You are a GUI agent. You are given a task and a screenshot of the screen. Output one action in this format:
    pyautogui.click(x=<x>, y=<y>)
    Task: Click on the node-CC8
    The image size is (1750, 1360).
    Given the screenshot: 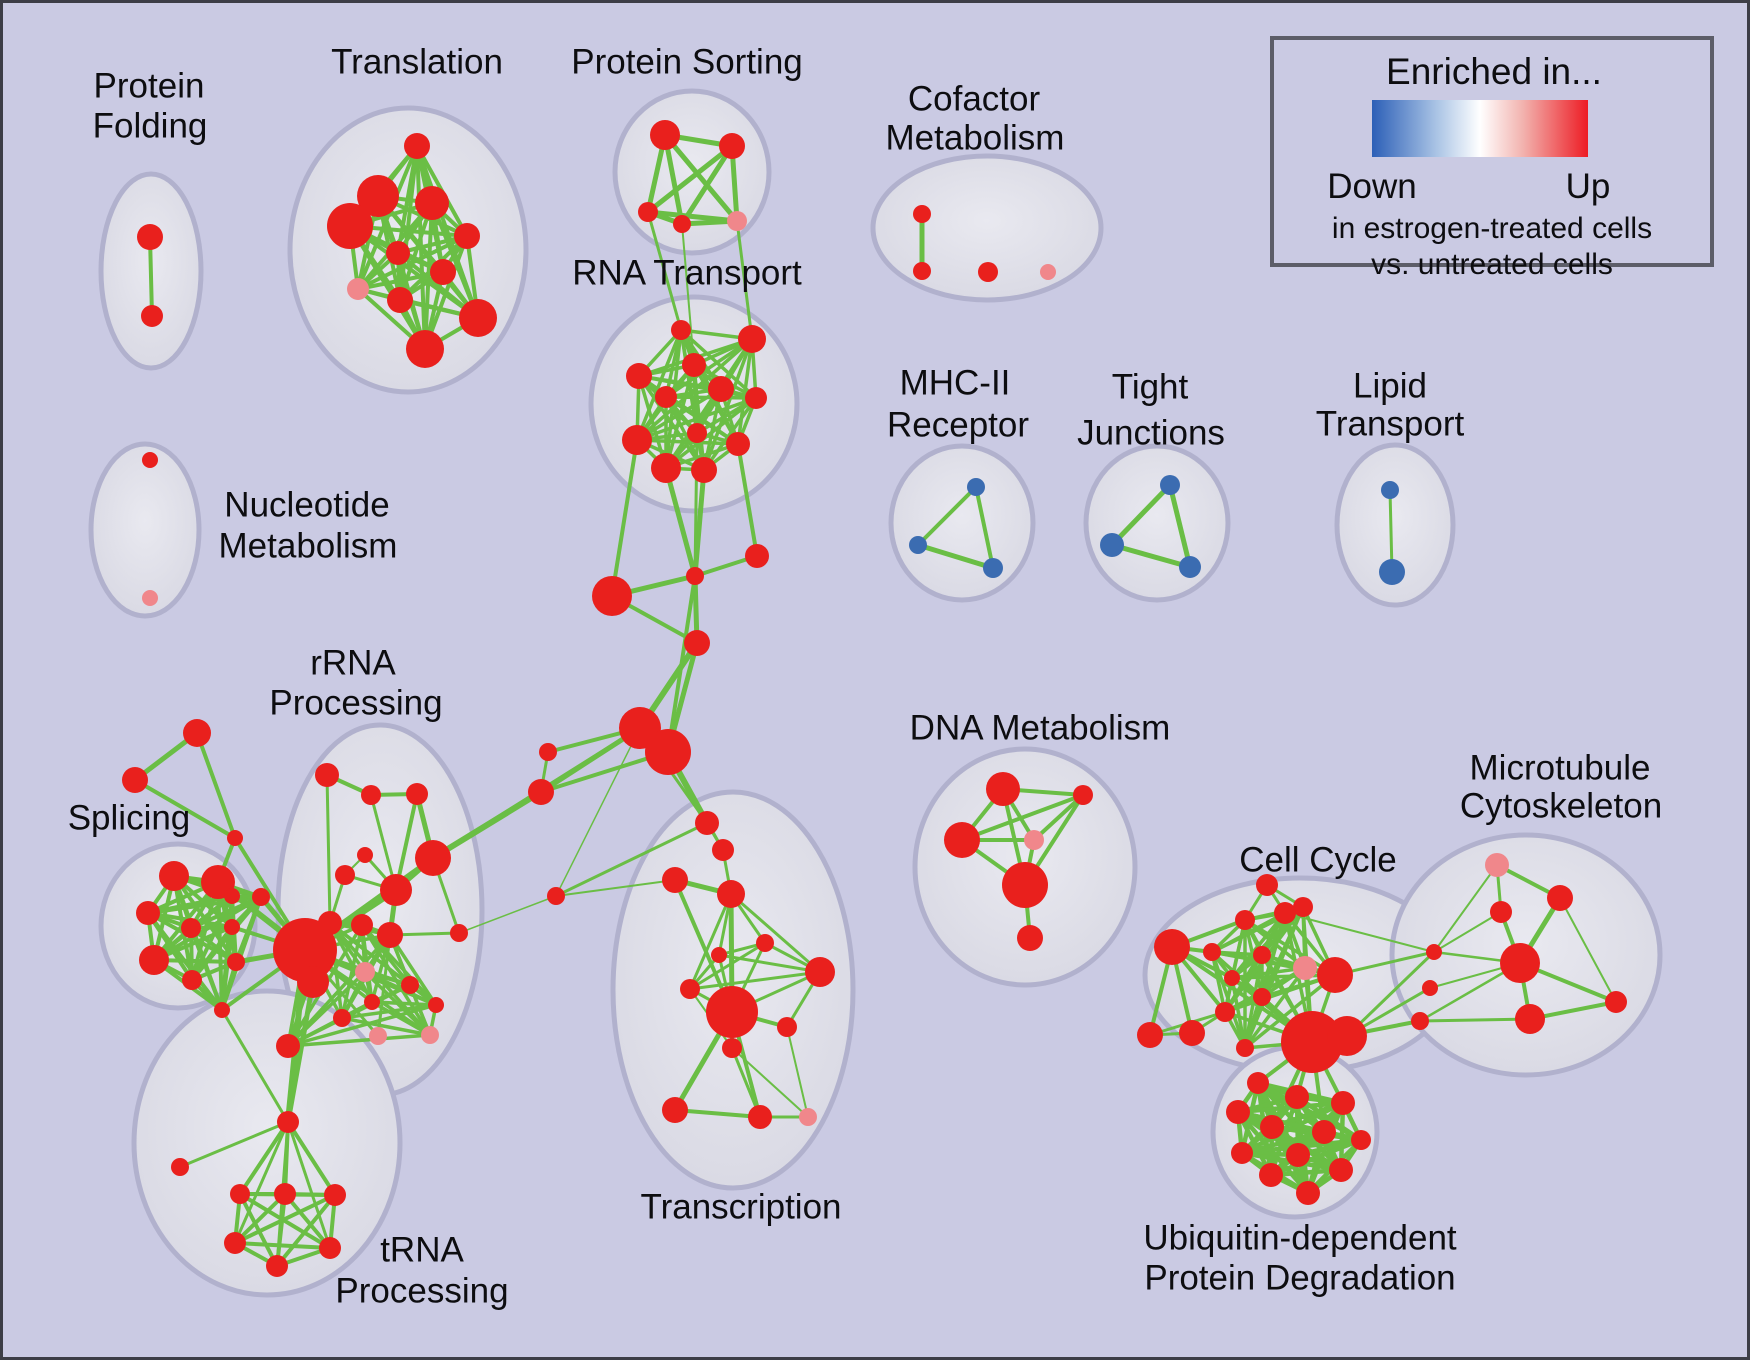 What is the action you would take?
    pyautogui.click(x=1232, y=978)
    